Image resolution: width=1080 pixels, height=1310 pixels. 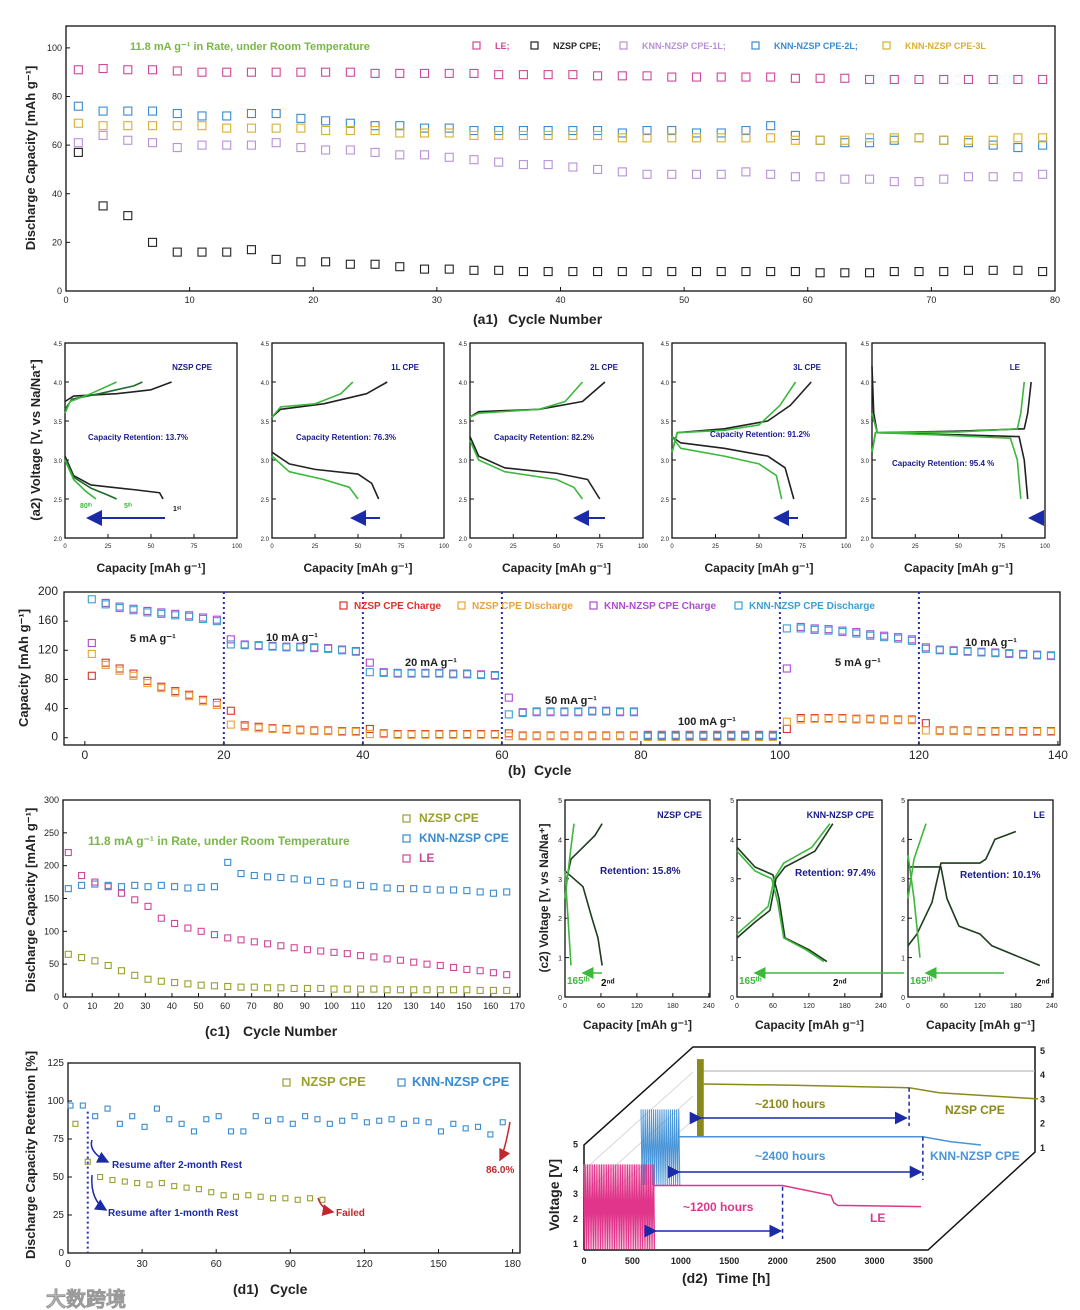 What do you see at coordinates (732, 919) in the screenshot?
I see `y-tick-label: 2` at bounding box center [732, 919].